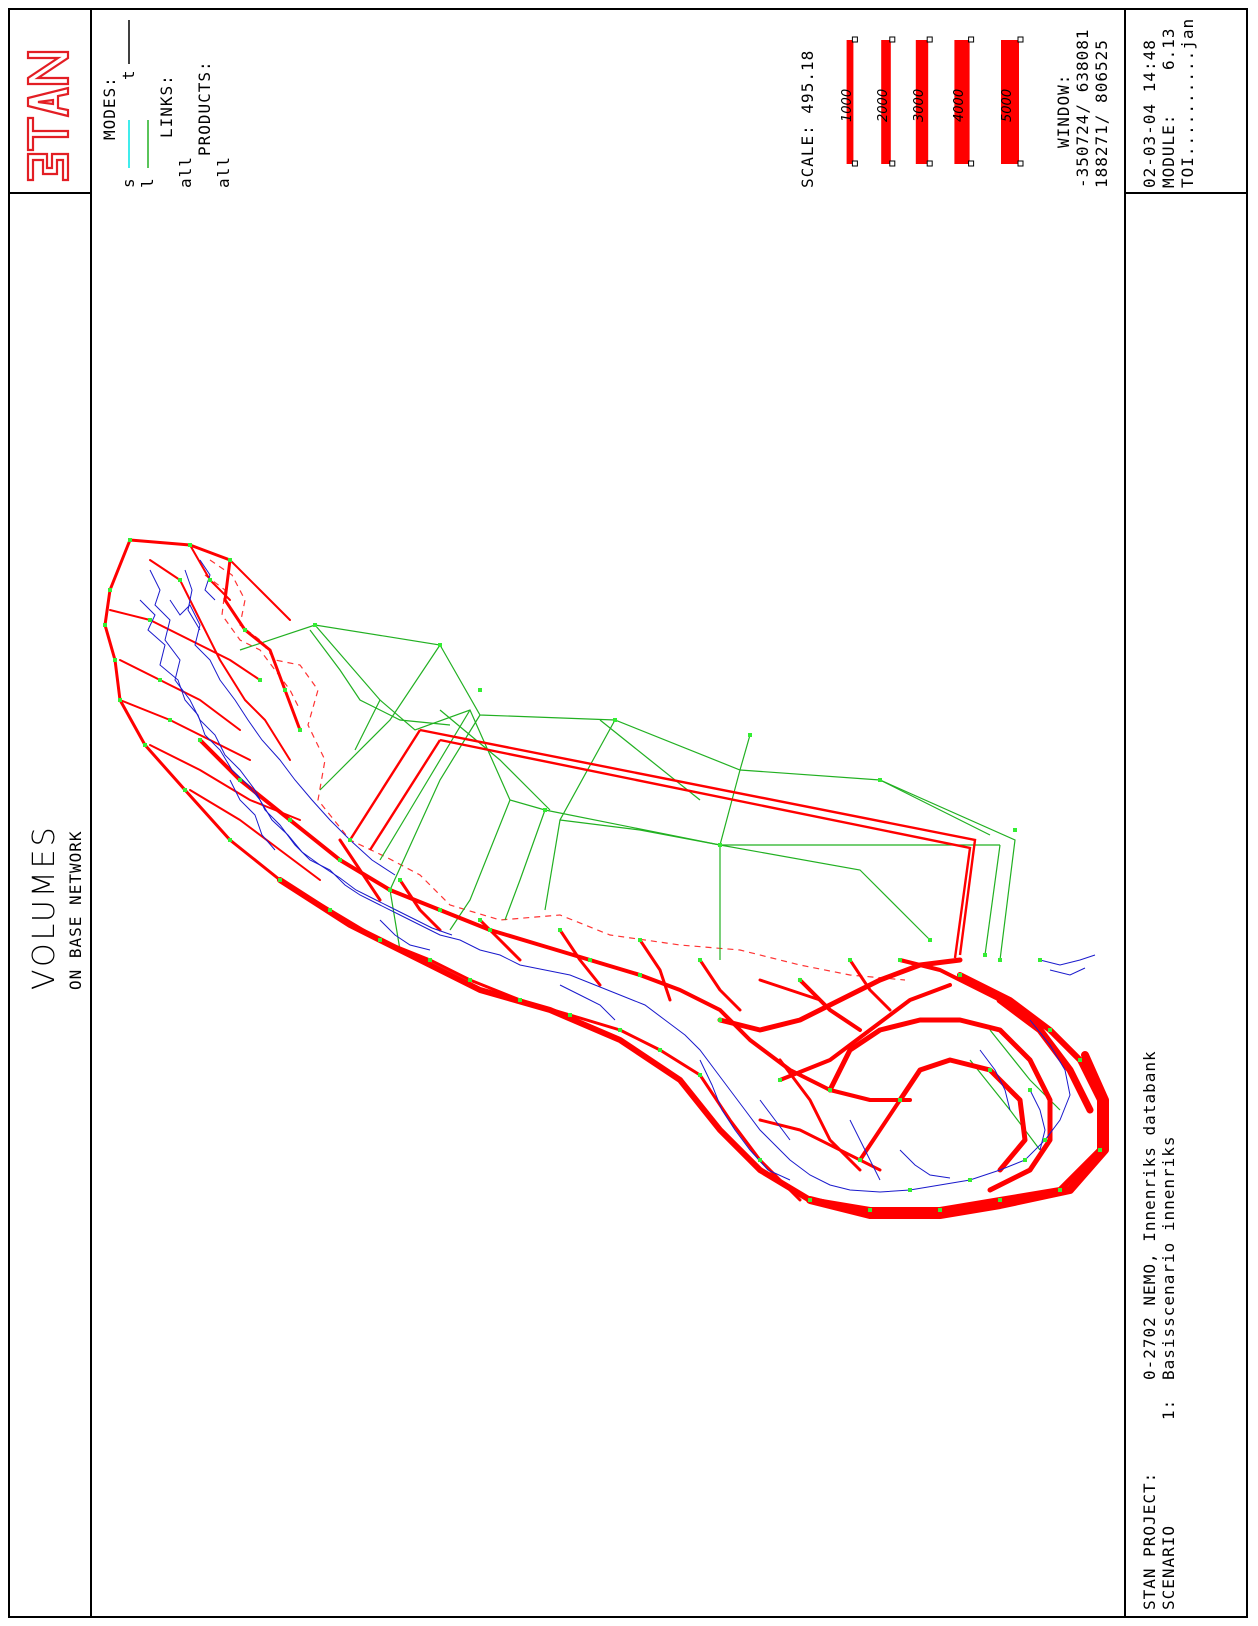 Image resolution: width=1258 pixels, height=1626 pixels. Describe the element at coordinates (50, 193) in the screenshot. I see `logo-divider` at that location.